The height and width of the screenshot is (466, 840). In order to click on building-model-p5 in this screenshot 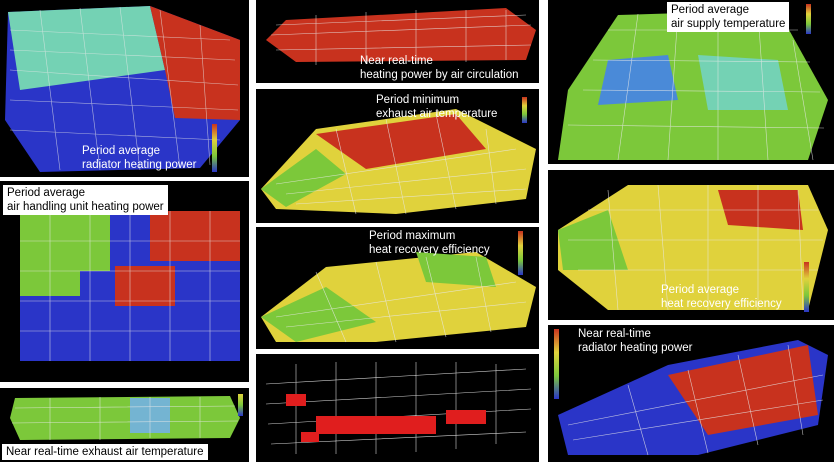, I will do `click(130, 286)`.